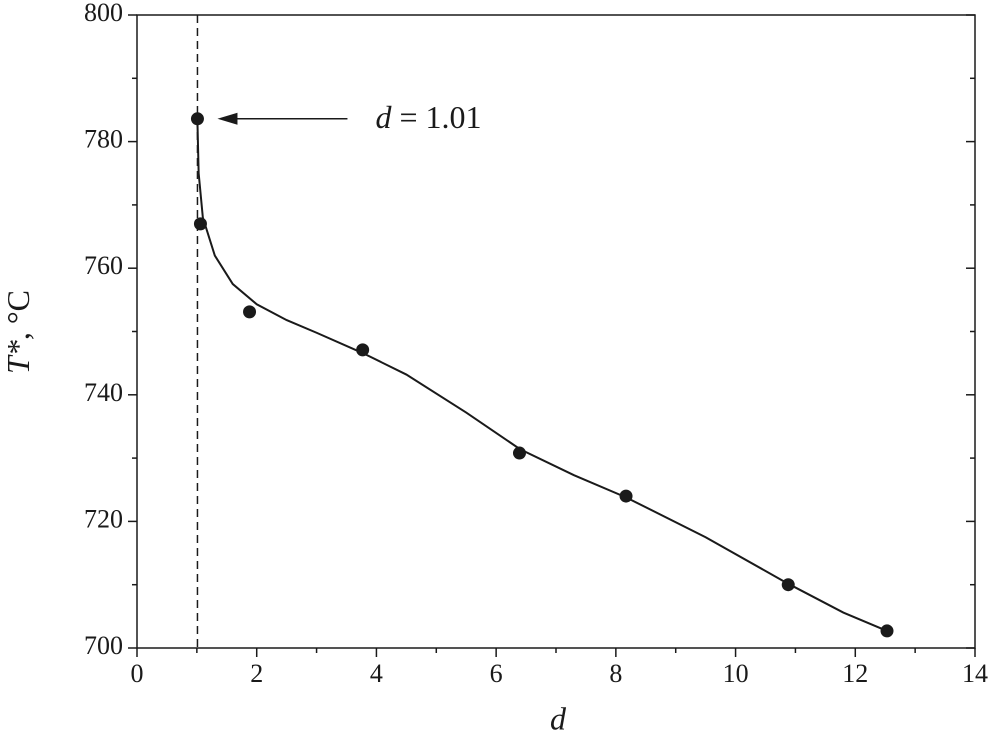  I want to click on y-axis-label: T*, °C, so click(18, 332).